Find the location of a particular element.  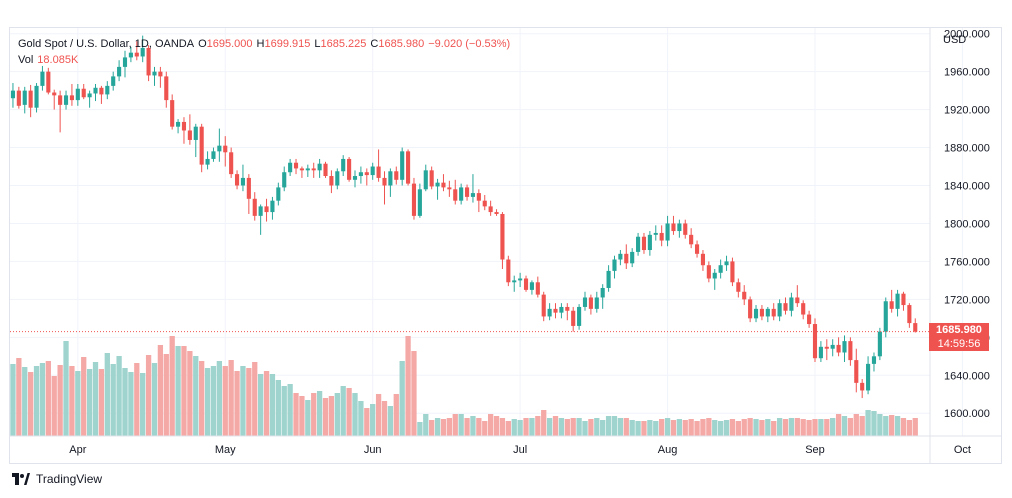

footer-brand: TradingView is located at coordinates (57, 479).